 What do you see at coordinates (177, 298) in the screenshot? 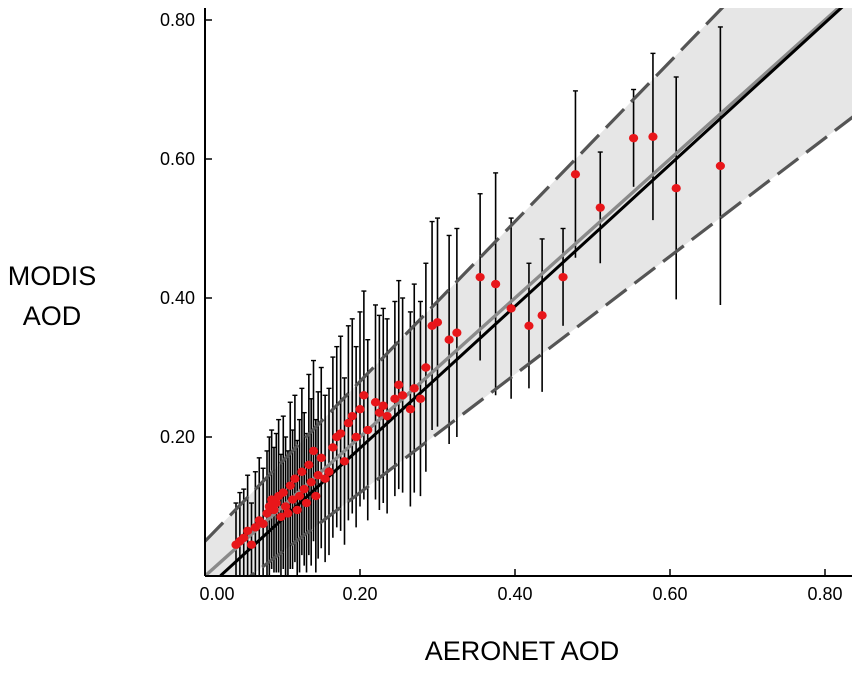
I see `y-tick-label: 0.40` at bounding box center [177, 298].